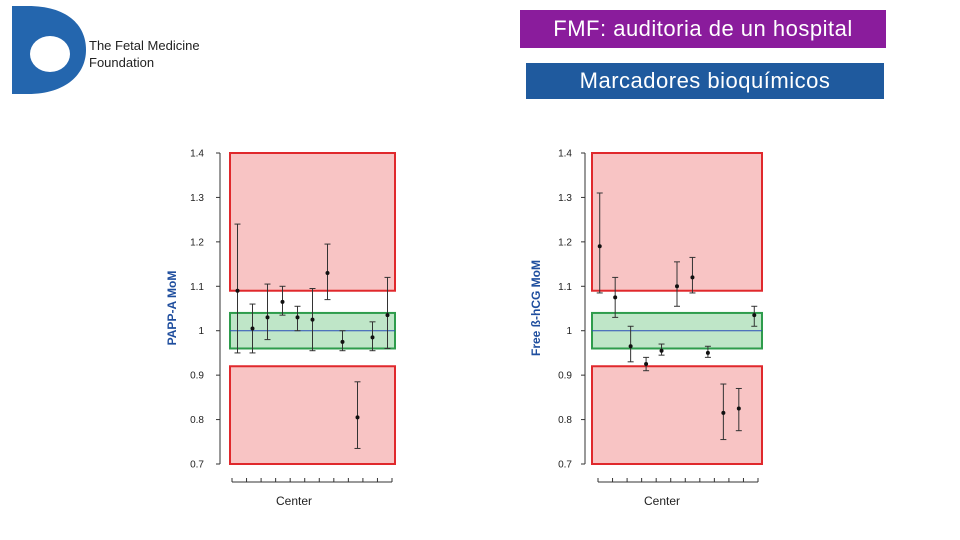 The width and height of the screenshot is (960, 540). I want to click on slide-subtitle: Marcadores bioquímicos, so click(705, 81).